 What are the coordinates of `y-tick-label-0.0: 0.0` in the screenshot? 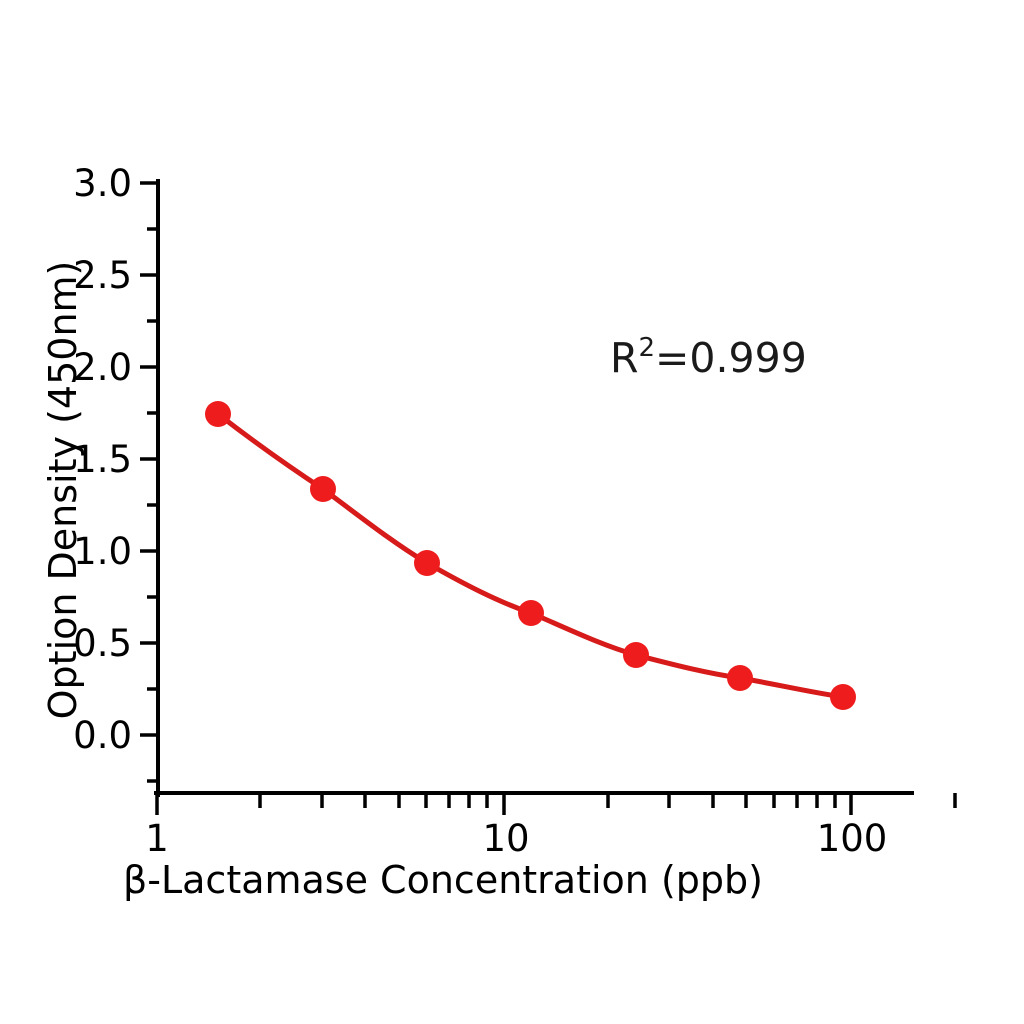 It's located at (102, 735).